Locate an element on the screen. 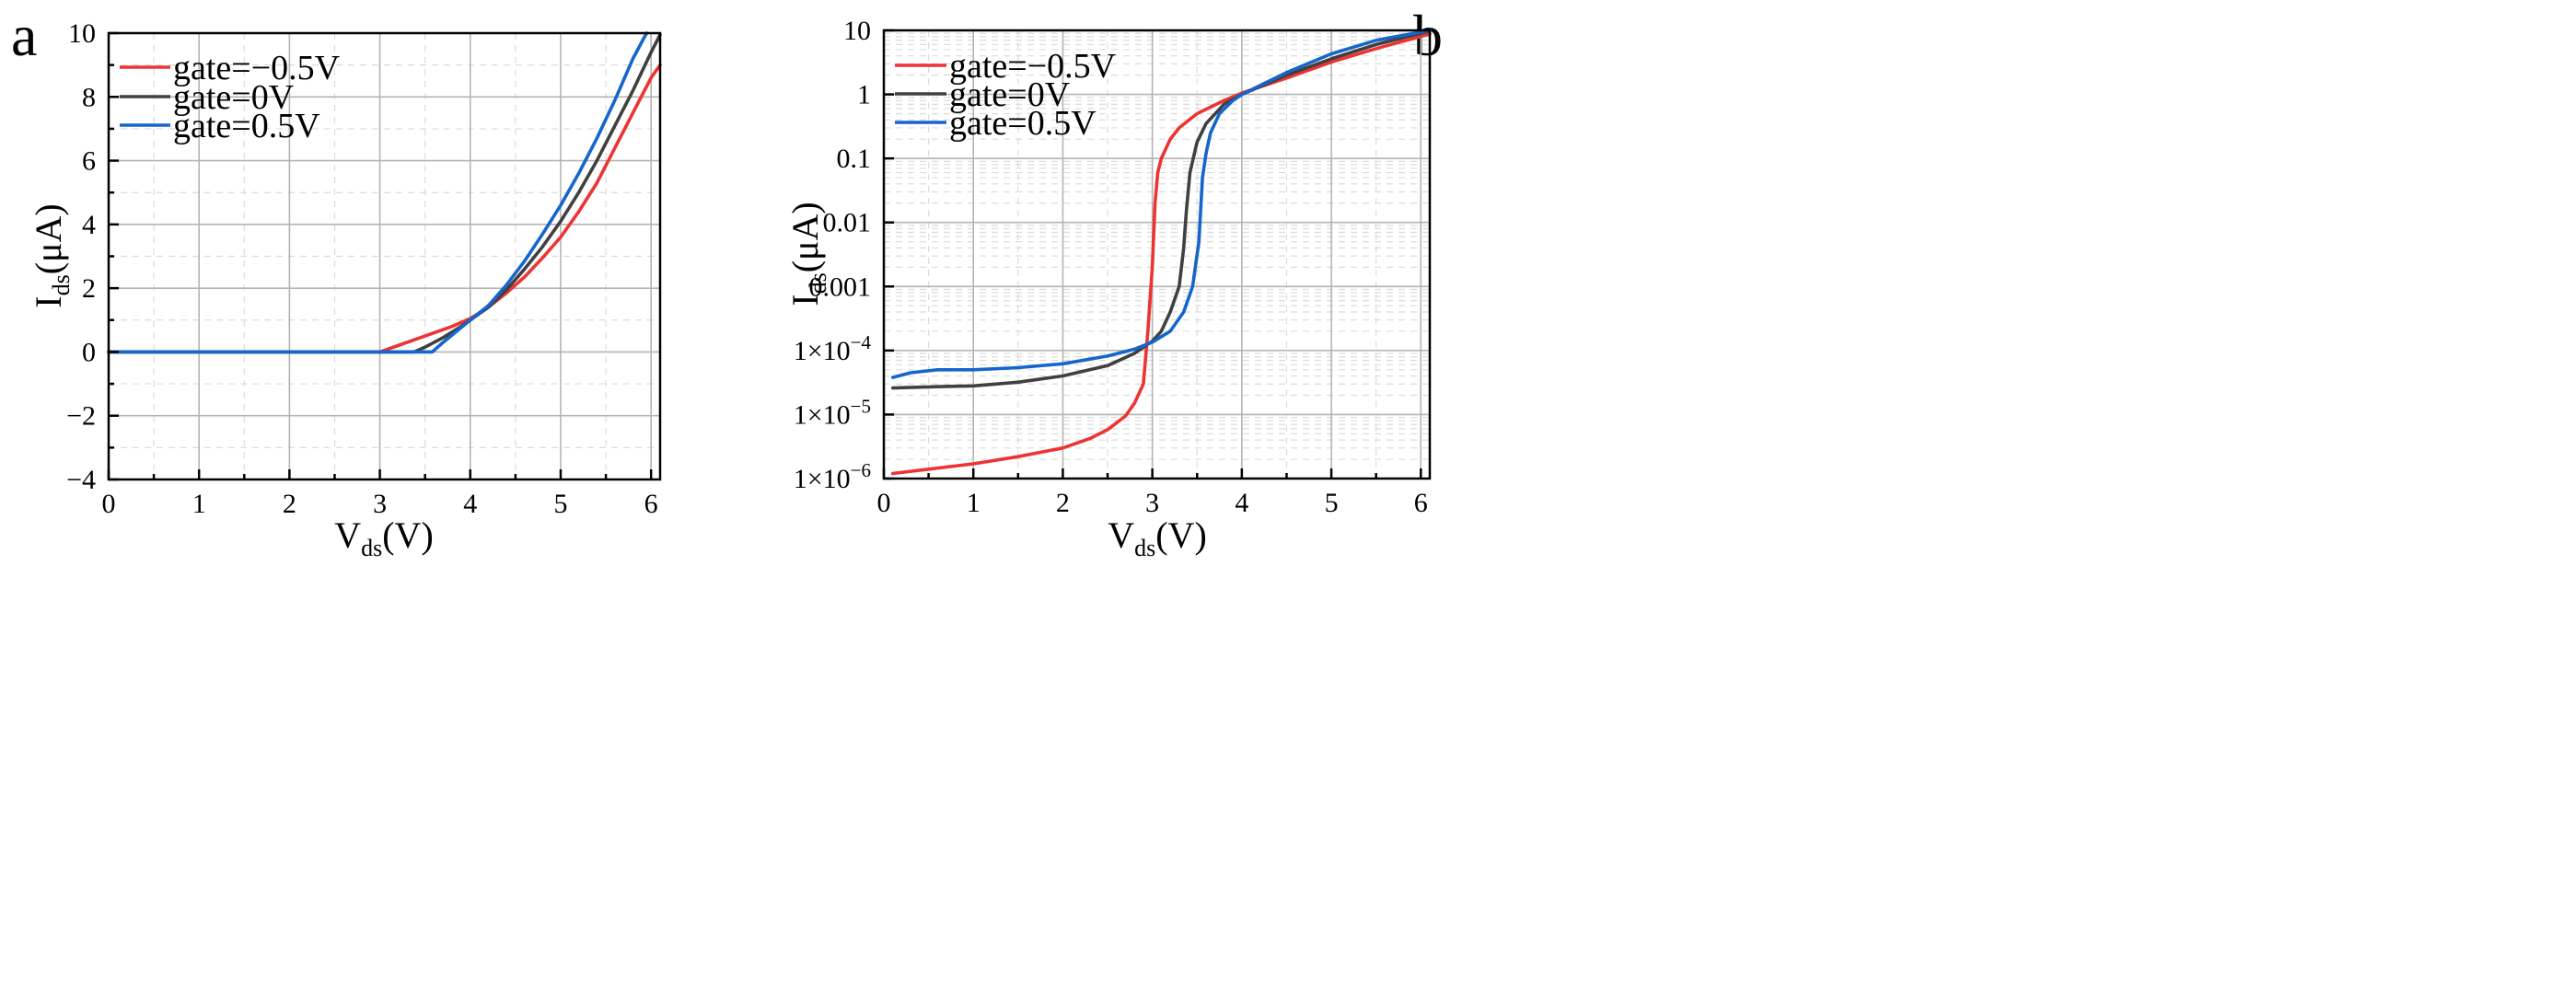 The width and height of the screenshot is (2576, 993). legend-a: gate=−0.5V gate=0V gate=0.5V is located at coordinates (230, 97).